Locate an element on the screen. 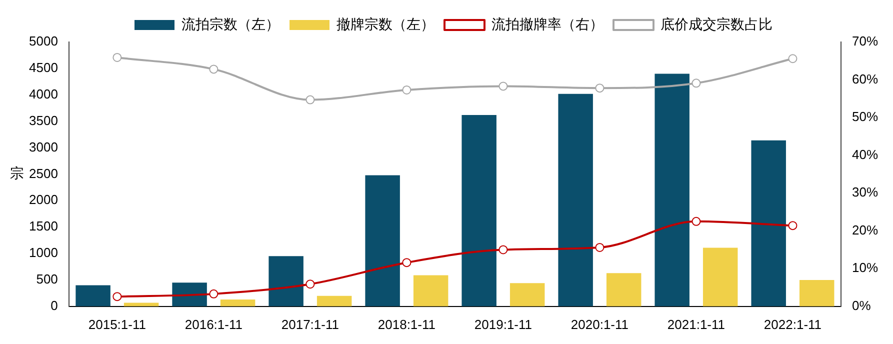  x-tick-label: 2019:1-11 is located at coordinates (503, 324).